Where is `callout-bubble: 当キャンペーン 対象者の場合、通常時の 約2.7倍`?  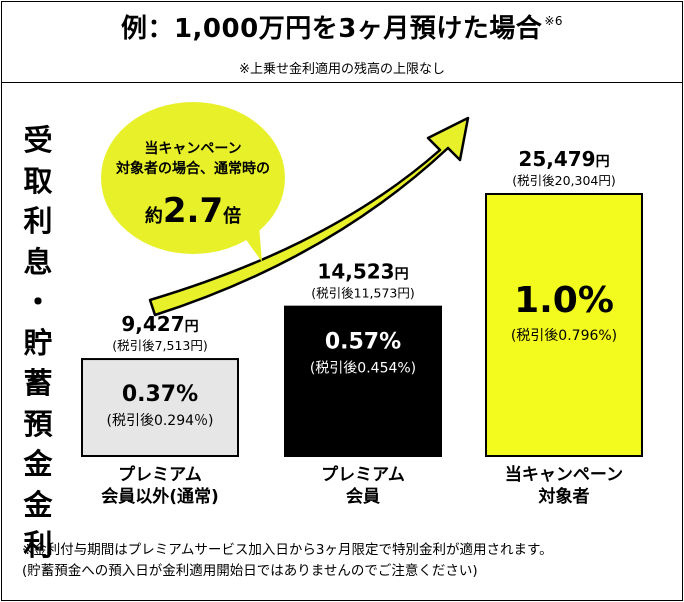 callout-bubble: 当キャンペーン 対象者の場合、通常時の 約2.7倍 is located at coordinates (193, 182).